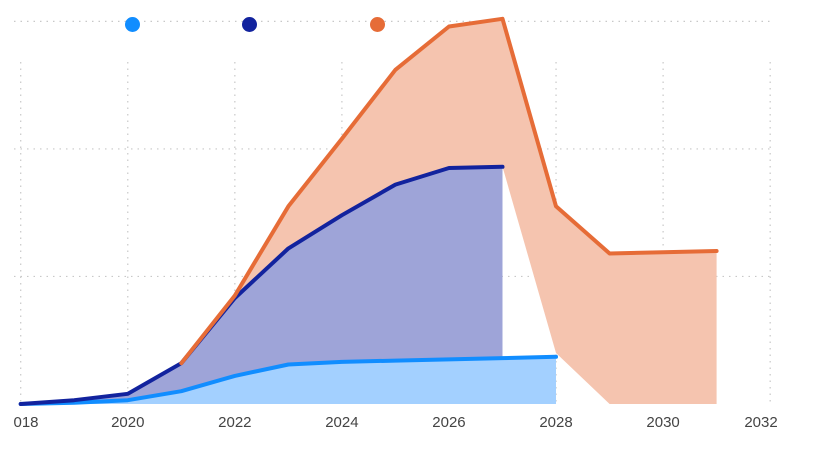  What do you see at coordinates (448, 422) in the screenshot?
I see `x-tick-label: 2026` at bounding box center [448, 422].